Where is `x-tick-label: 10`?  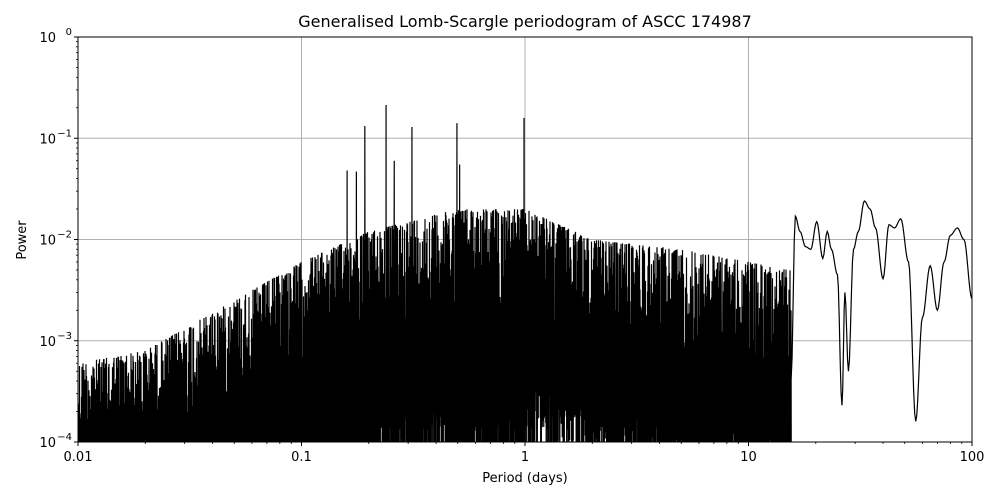
x-tick-label: 10 is located at coordinates (748, 457).